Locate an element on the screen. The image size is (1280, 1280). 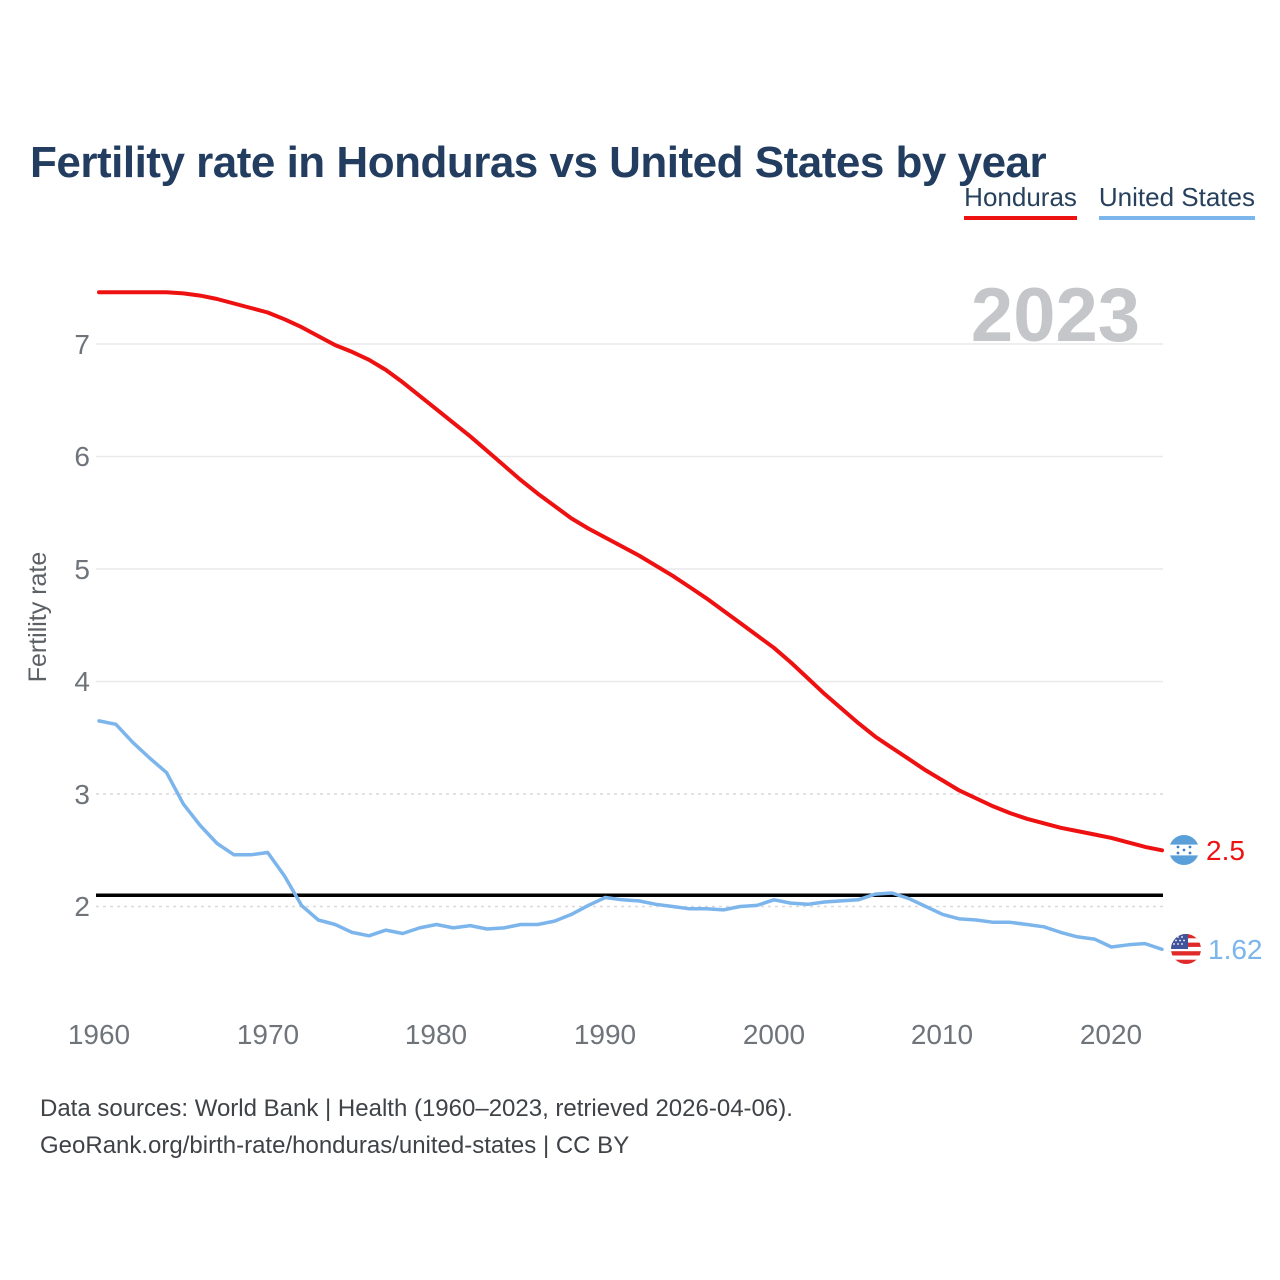
xtick-2000: 2000 is located at coordinates (774, 1034).